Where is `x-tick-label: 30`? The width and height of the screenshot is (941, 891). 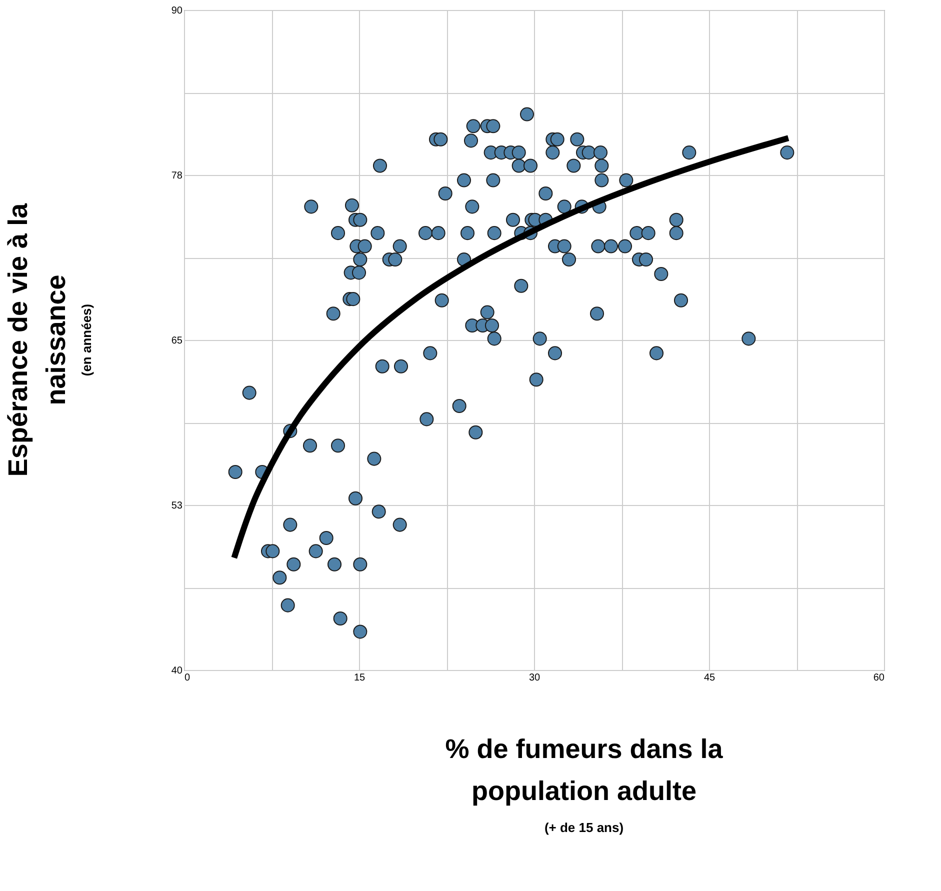
x-tick-label: 30 is located at coordinates (534, 678).